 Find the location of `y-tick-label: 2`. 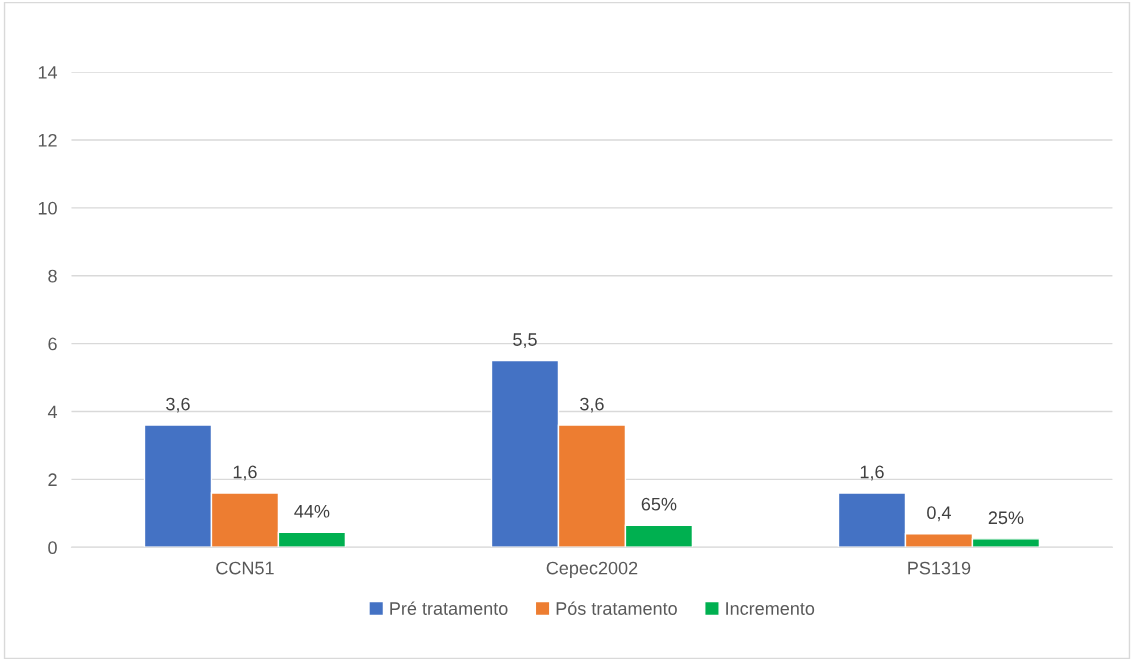

y-tick-label: 2 is located at coordinates (52, 479).